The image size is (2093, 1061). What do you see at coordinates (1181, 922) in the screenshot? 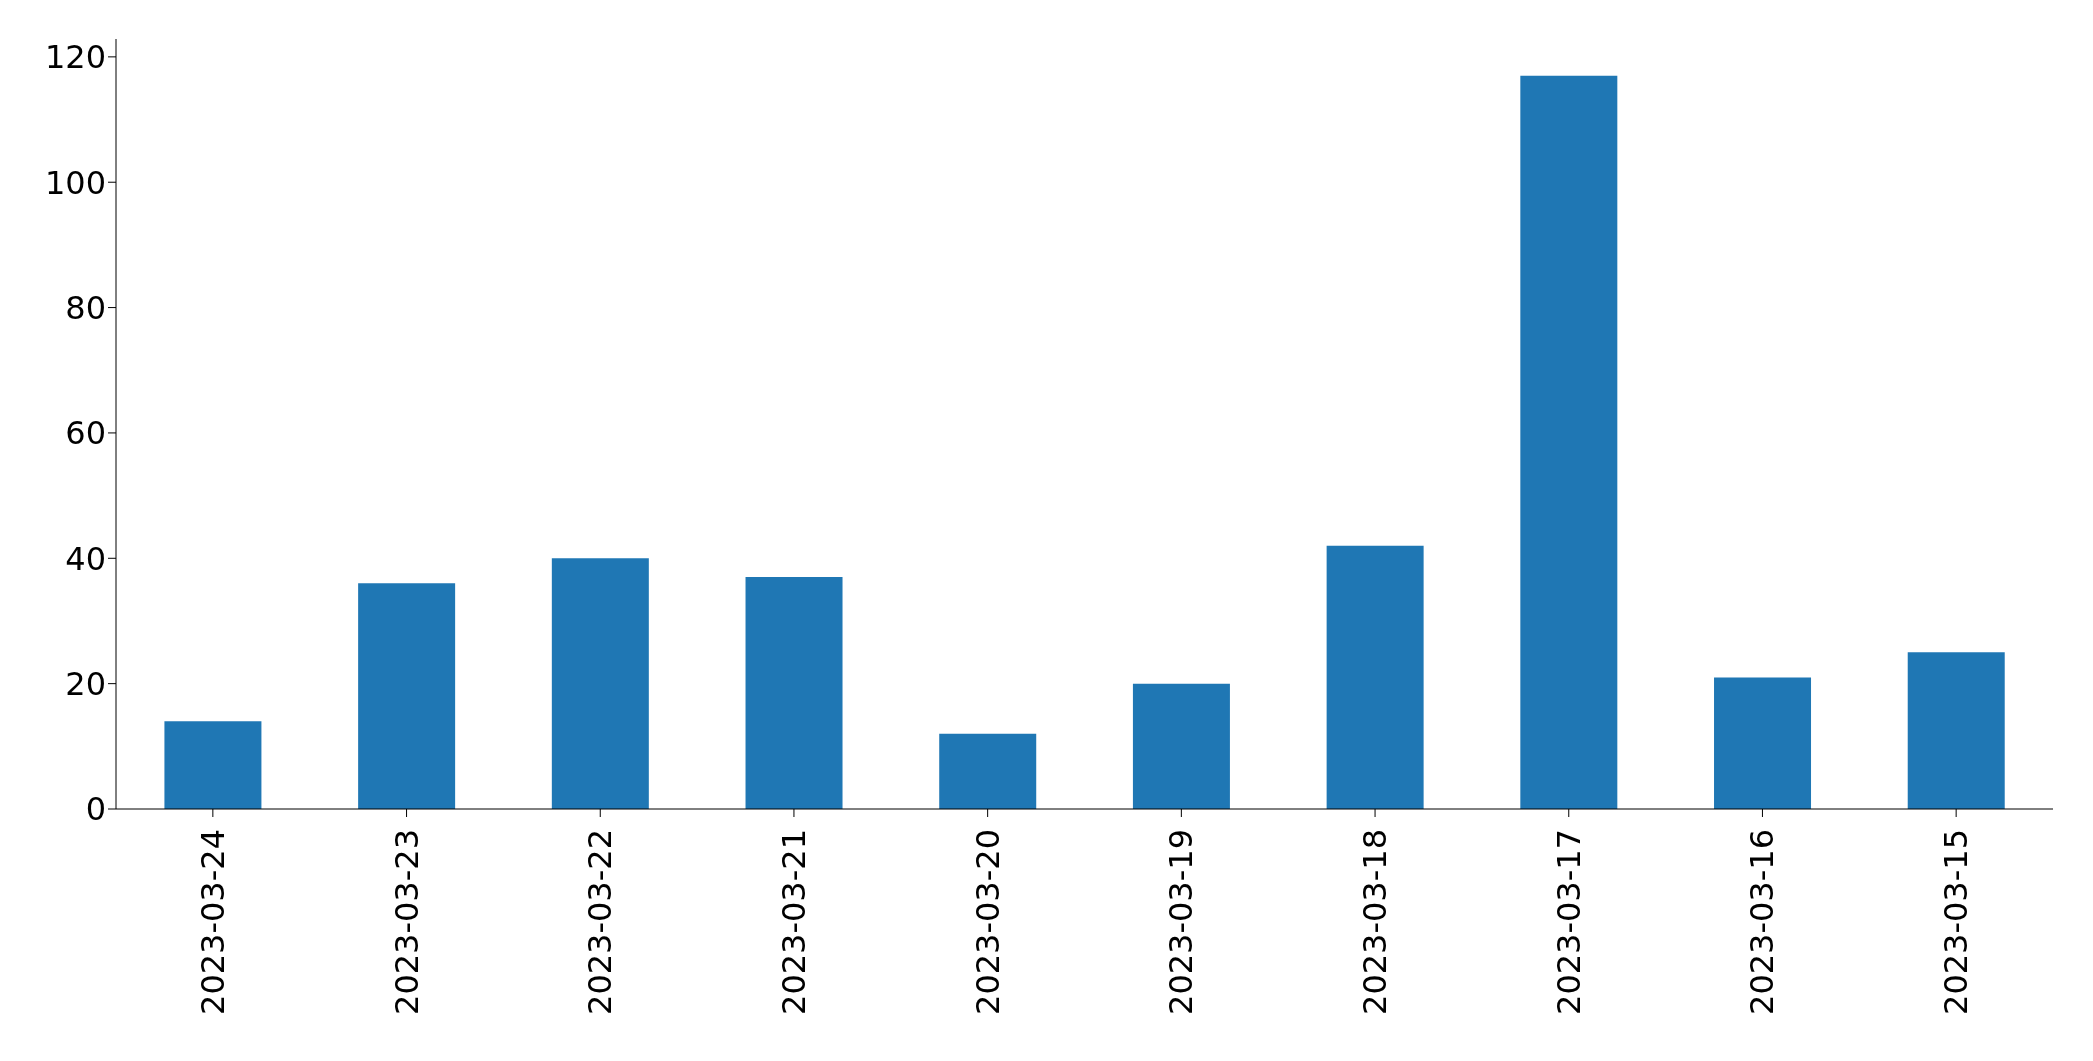
I see `x-tick-label: 2023-03-19` at bounding box center [1181, 922].